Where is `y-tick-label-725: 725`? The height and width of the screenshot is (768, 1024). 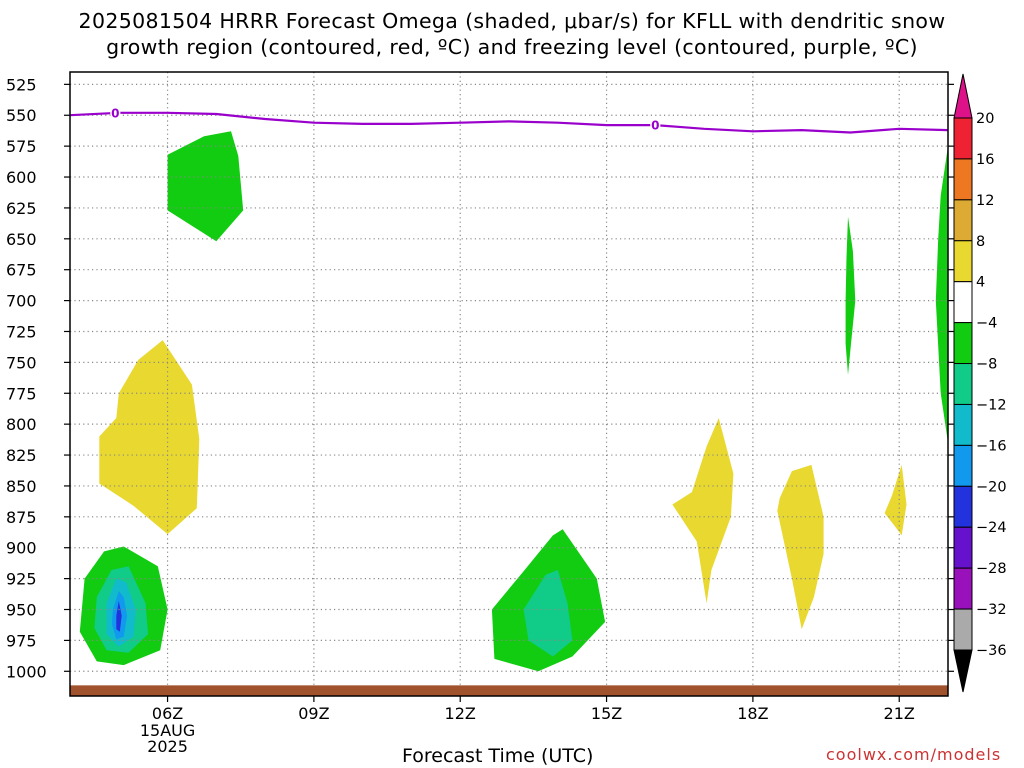
y-tick-label-725: 725 is located at coordinates (21, 331).